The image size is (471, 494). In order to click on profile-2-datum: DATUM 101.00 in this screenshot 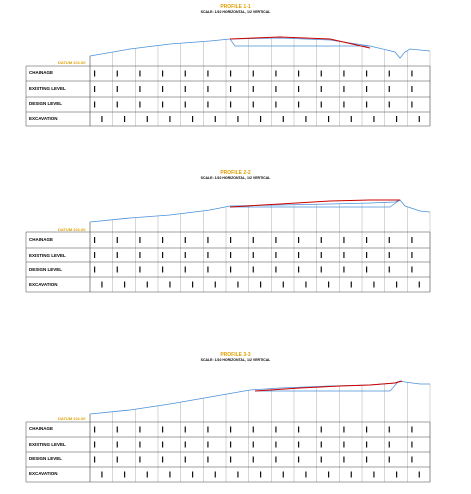, I will do `click(72, 229)`.